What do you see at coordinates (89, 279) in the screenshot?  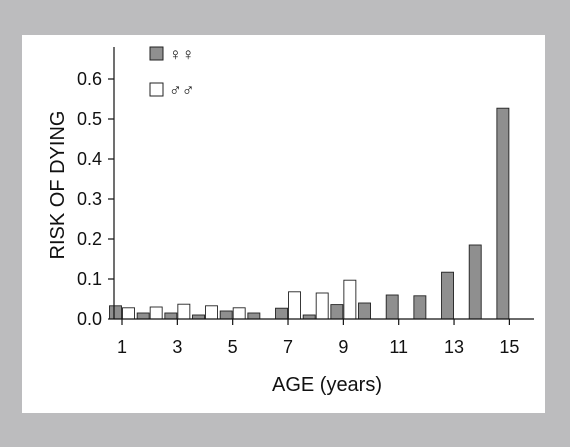 I see `y-tick-label: 0.1` at bounding box center [89, 279].